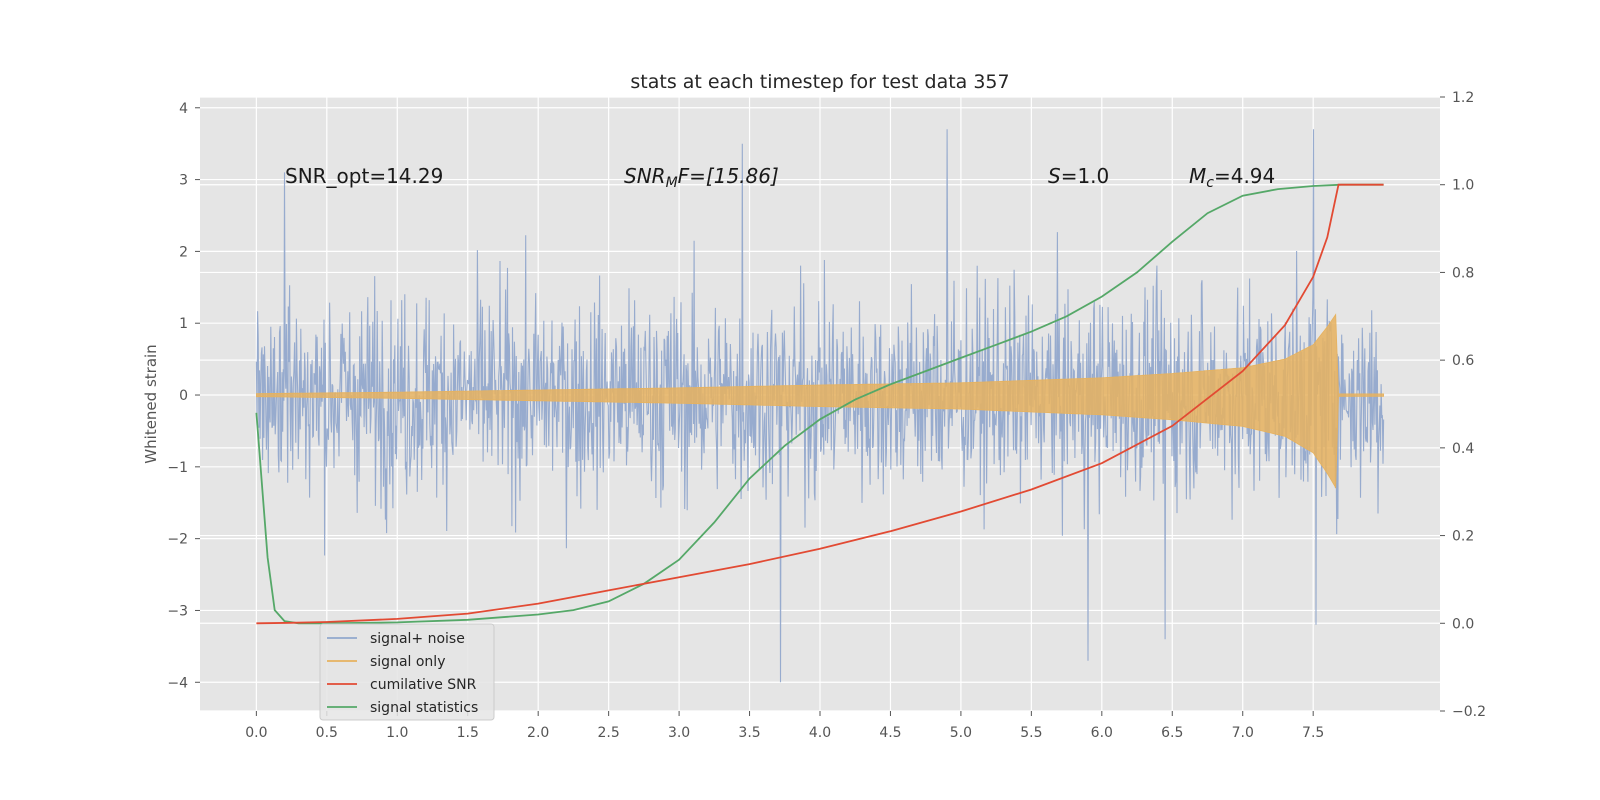  I want to click on y2-tick-label: −0.2, so click(1469, 712).